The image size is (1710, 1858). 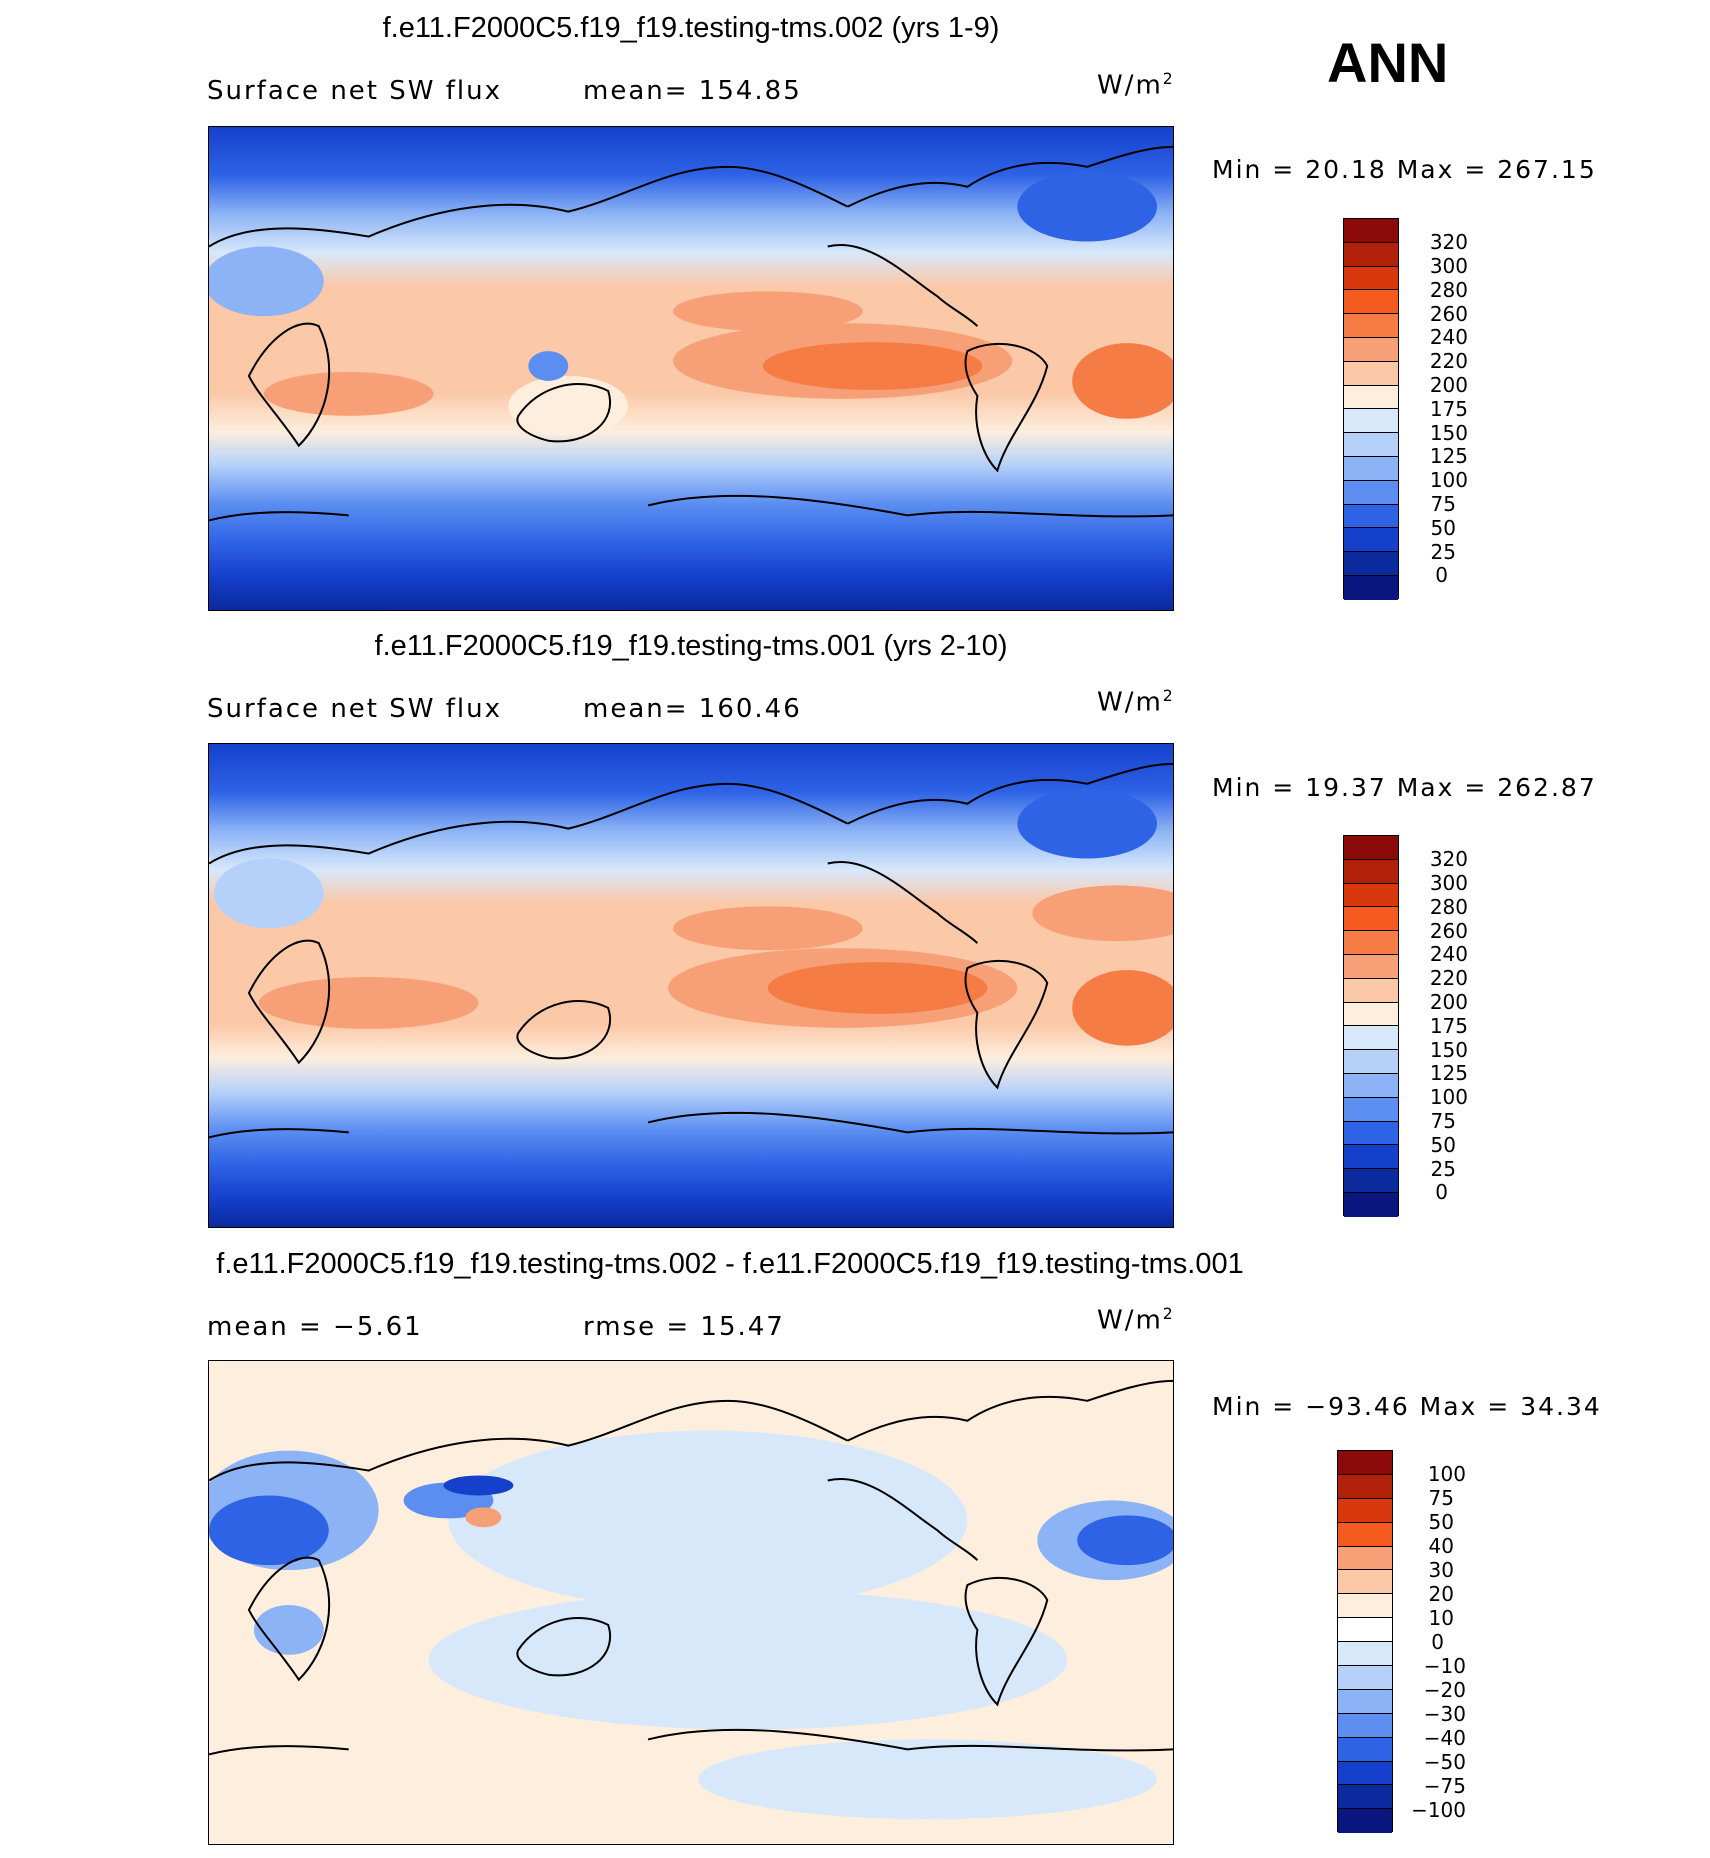 What do you see at coordinates (692, 91) in the screenshot?
I see `panel-1-mean-label: mean= 154.85` at bounding box center [692, 91].